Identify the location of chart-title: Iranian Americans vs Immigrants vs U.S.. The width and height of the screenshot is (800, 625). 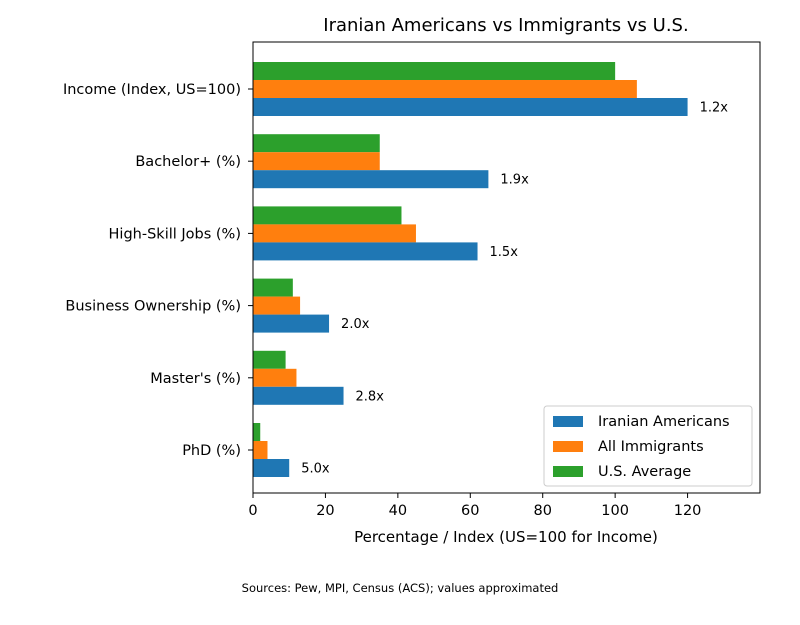
(505, 25).